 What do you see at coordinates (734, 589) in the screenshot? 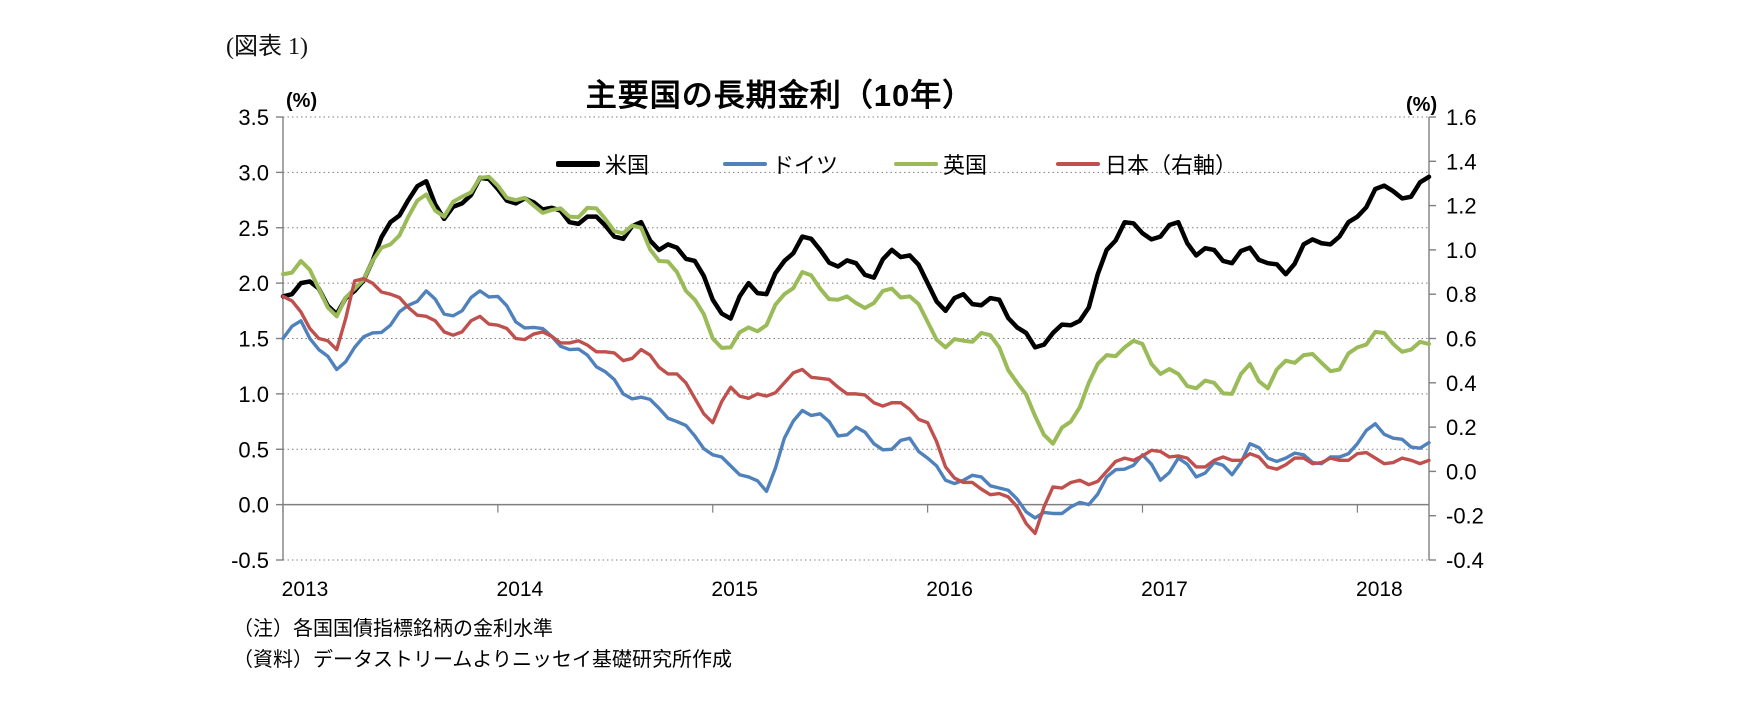
I see `x-axis-year-label: 2015` at bounding box center [734, 589].